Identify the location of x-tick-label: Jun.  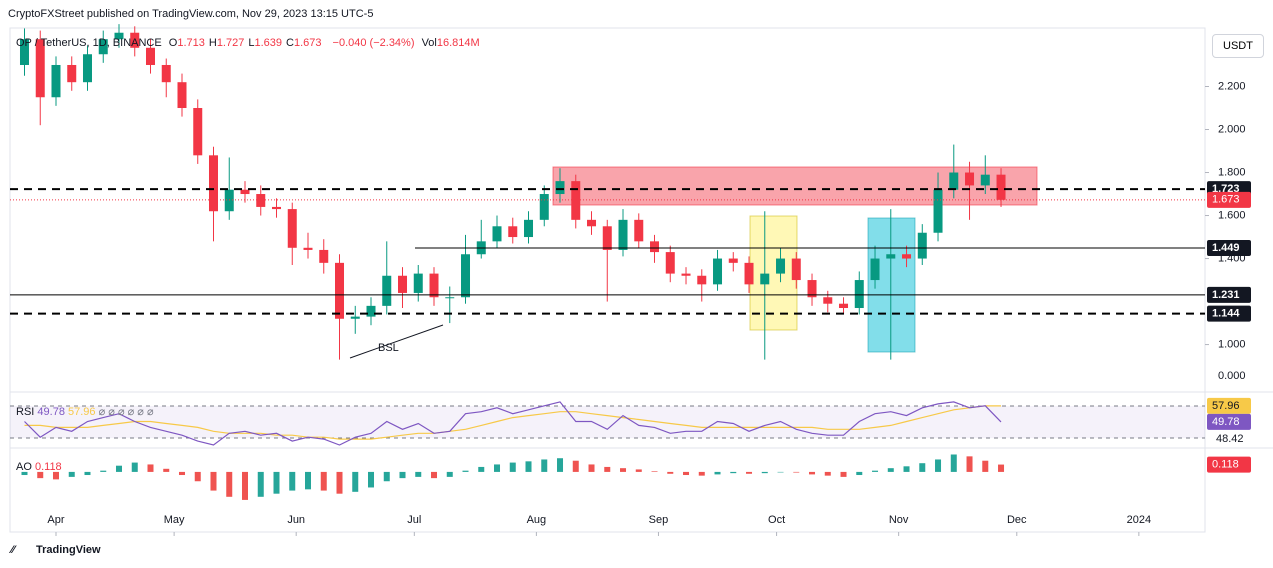
(296, 520).